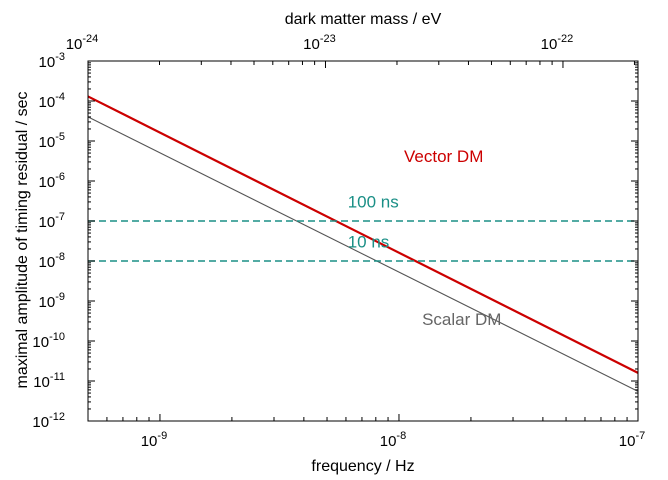 The width and height of the screenshot is (668, 480). I want to click on annotation-label: 100 ns, so click(373, 201).